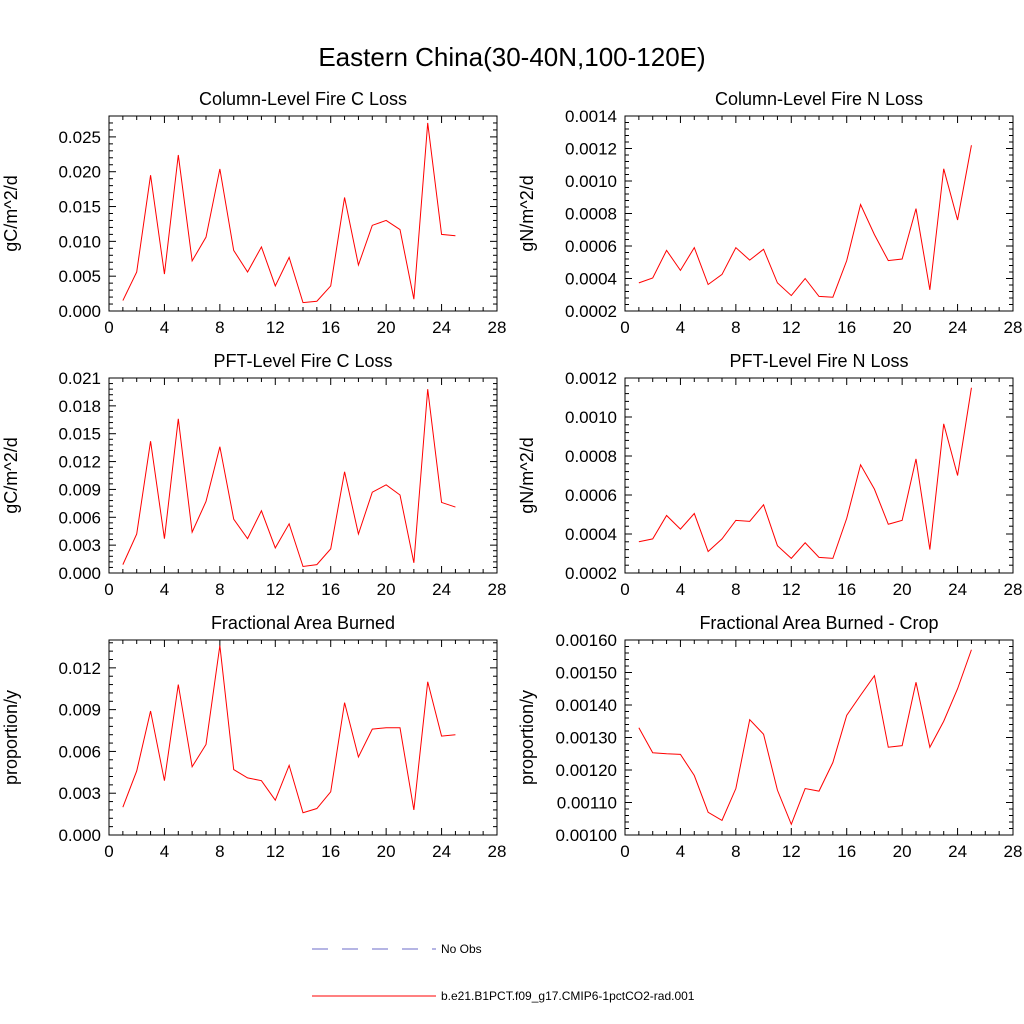 The height and width of the screenshot is (1024, 1024). Describe the element at coordinates (11, 737) in the screenshot. I see `y-axis-label: proportion/y` at that location.